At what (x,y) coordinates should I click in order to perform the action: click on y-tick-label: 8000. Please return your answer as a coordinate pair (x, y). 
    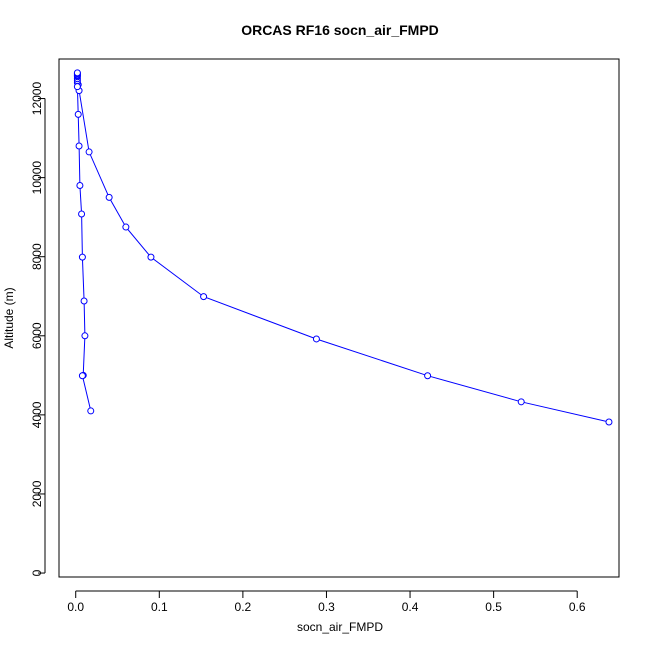
    Looking at the image, I should click on (37, 256).